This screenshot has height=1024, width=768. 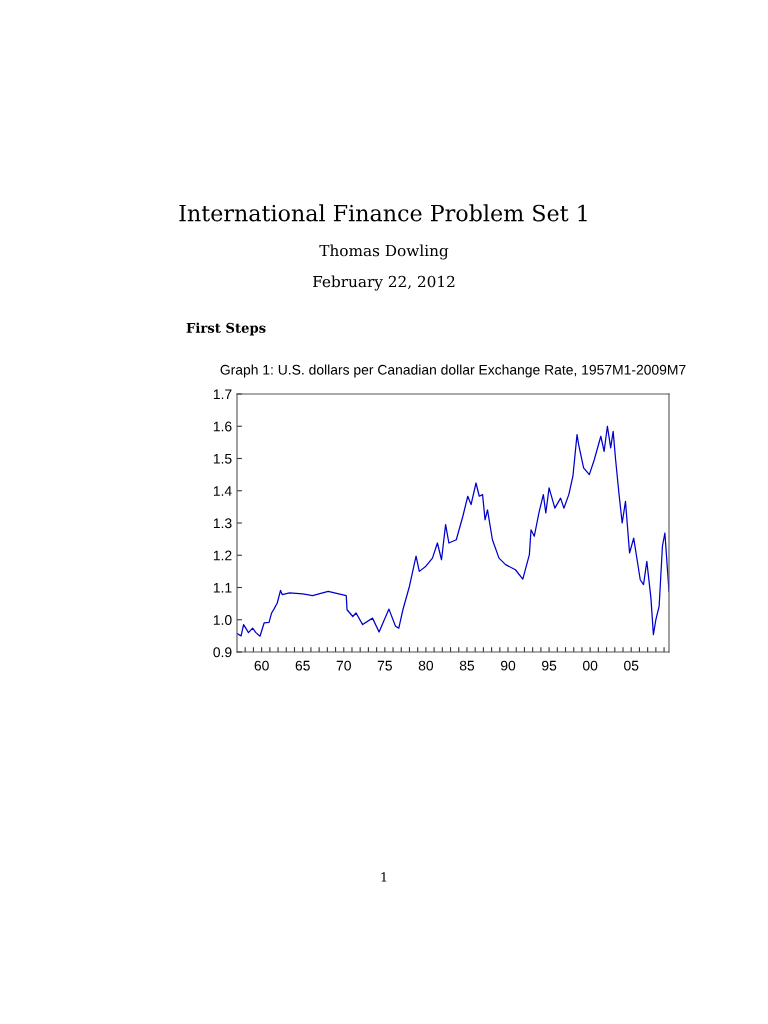 I want to click on y-tick-label: 0.9, so click(x=222, y=652).